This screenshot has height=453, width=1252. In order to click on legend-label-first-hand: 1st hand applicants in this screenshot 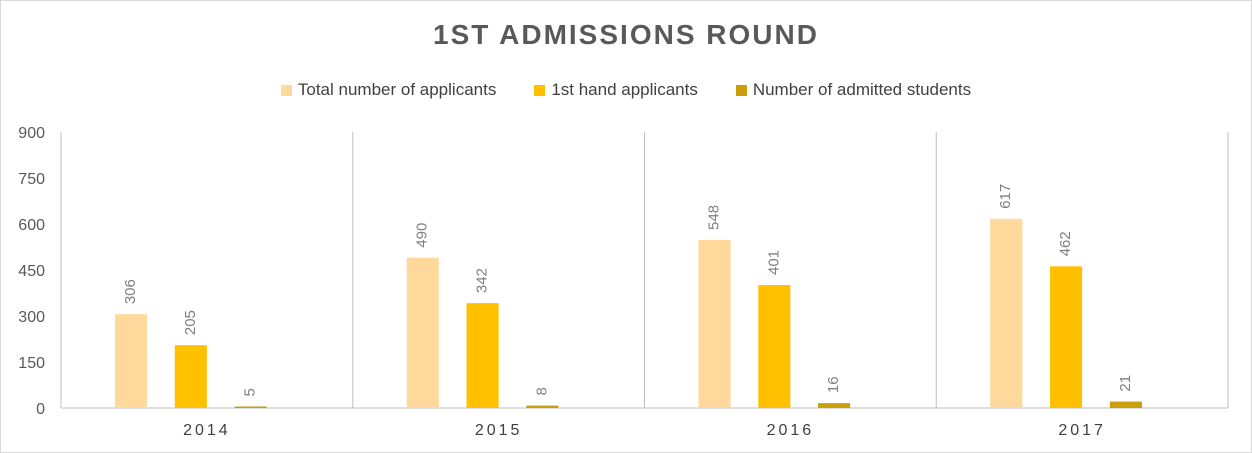, I will do `click(624, 89)`.